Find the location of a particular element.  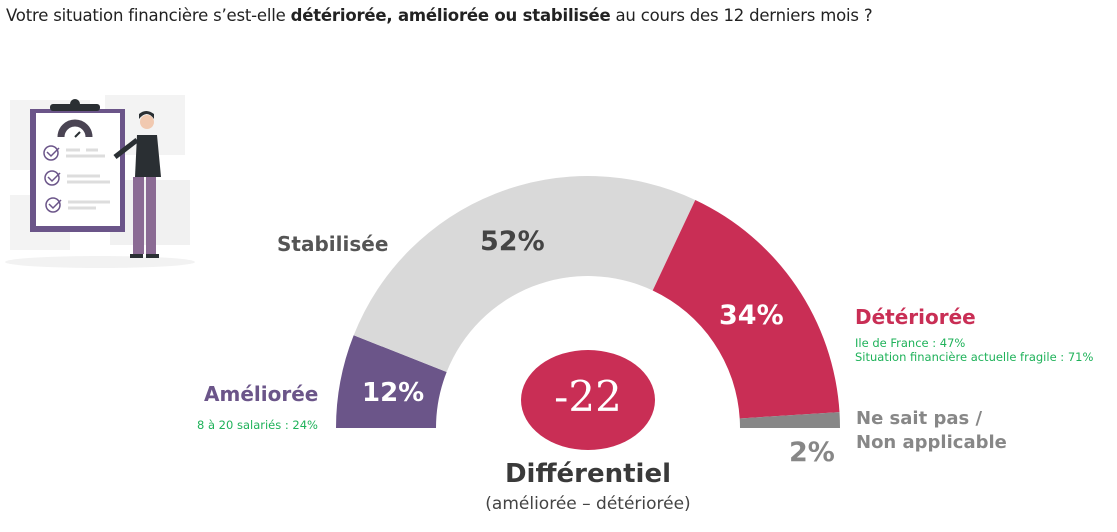

segment-stabilisée is located at coordinates (524, 274).